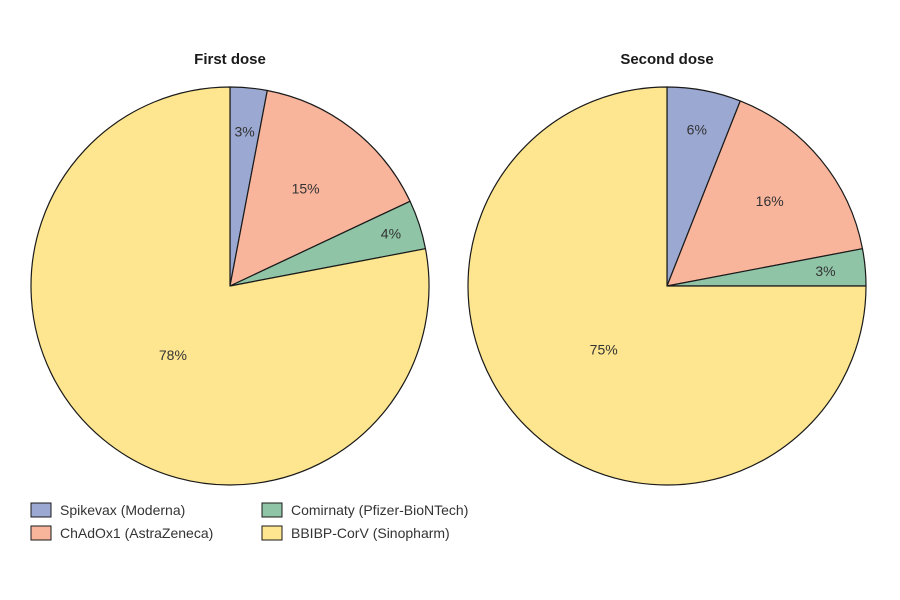  I want to click on legend-item-bbibp: BBIBP-CorV (Sinopharm), so click(355, 533).